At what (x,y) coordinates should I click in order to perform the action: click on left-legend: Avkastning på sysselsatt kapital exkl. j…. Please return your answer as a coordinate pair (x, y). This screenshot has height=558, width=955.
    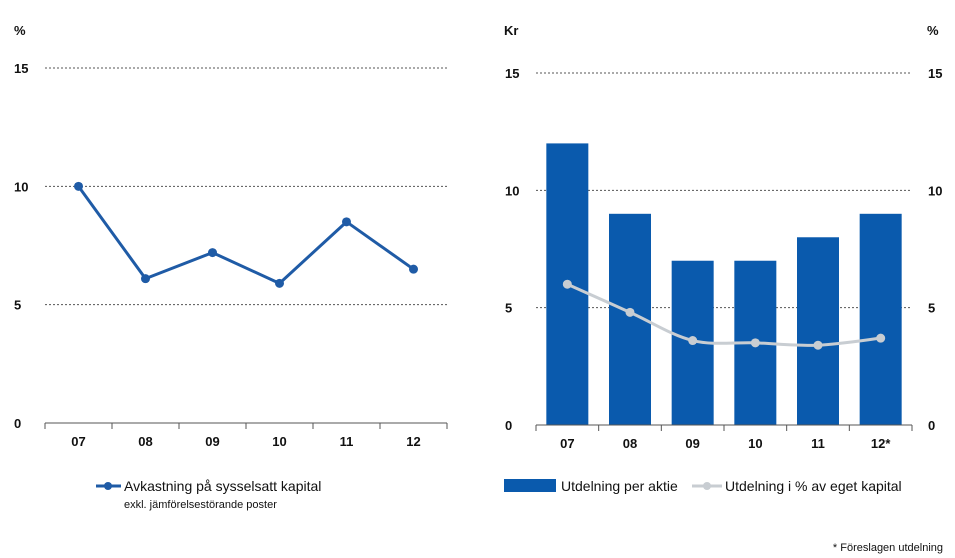
    Looking at the image, I should click on (208, 494).